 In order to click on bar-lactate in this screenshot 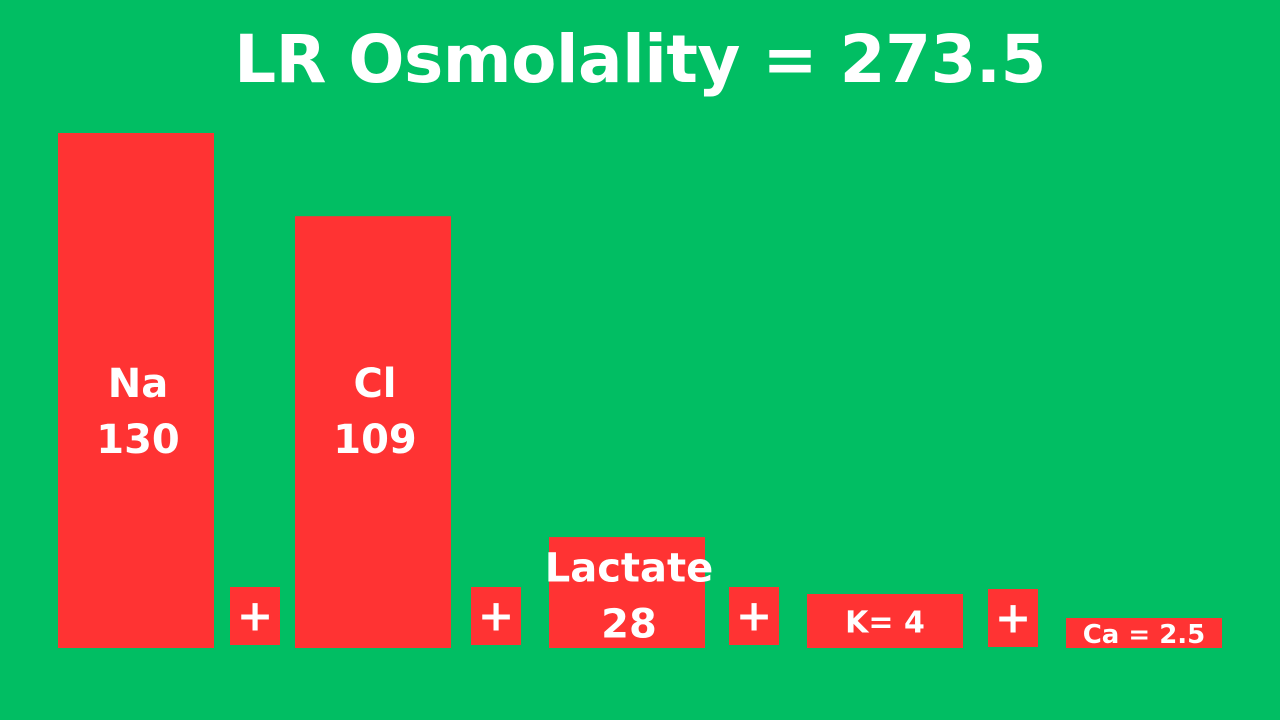, I will do `click(627, 592)`.